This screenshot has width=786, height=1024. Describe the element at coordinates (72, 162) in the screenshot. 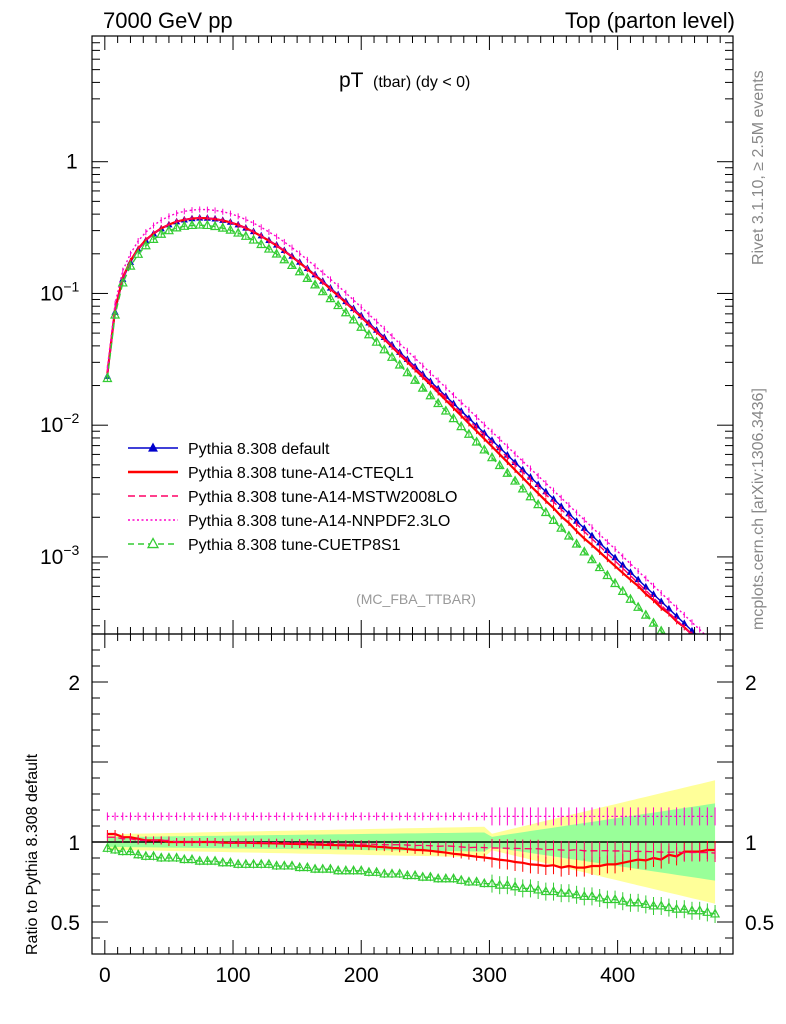

I see `y-tick-label: 1` at that location.